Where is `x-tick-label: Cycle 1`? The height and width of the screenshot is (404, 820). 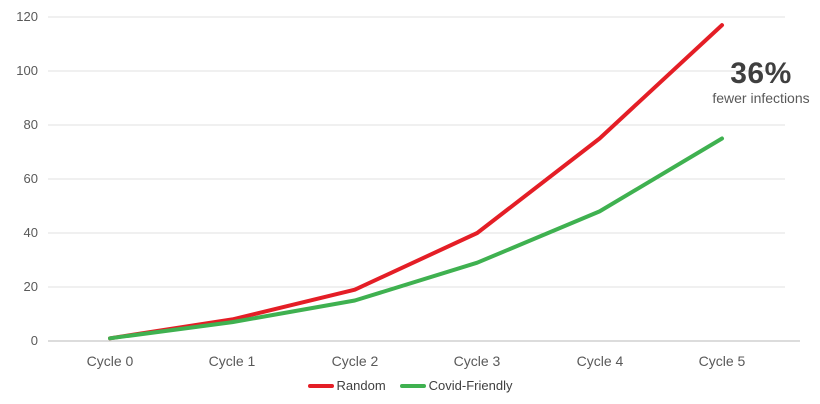 x-tick-label: Cycle 1 is located at coordinates (232, 361).